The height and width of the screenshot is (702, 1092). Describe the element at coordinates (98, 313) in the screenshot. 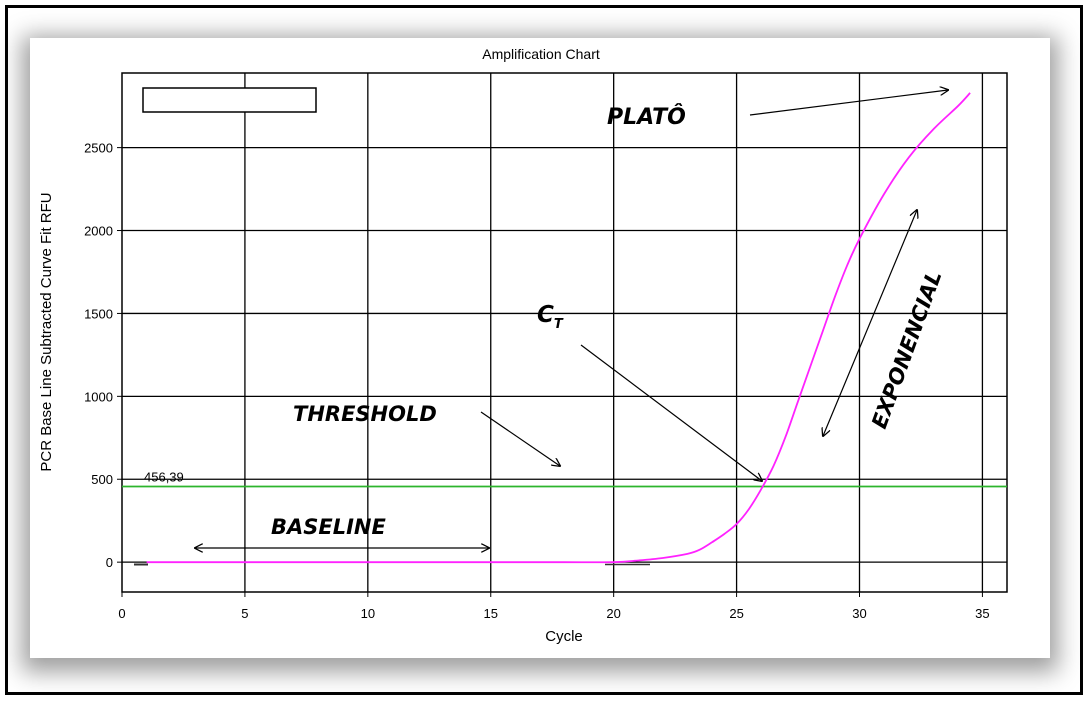

I see `y-tick-label: 1500` at that location.